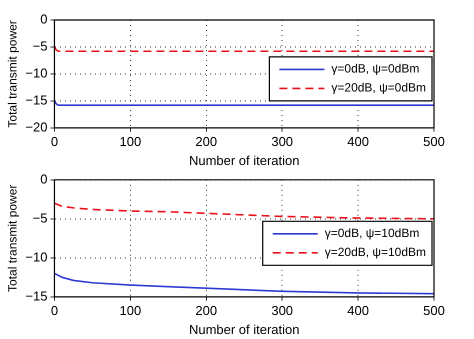 This screenshot has height=339, width=474. What do you see at coordinates (375, 252) in the screenshot?
I see `legend-label: γ=20dB, ψ=10dBm` at bounding box center [375, 252].